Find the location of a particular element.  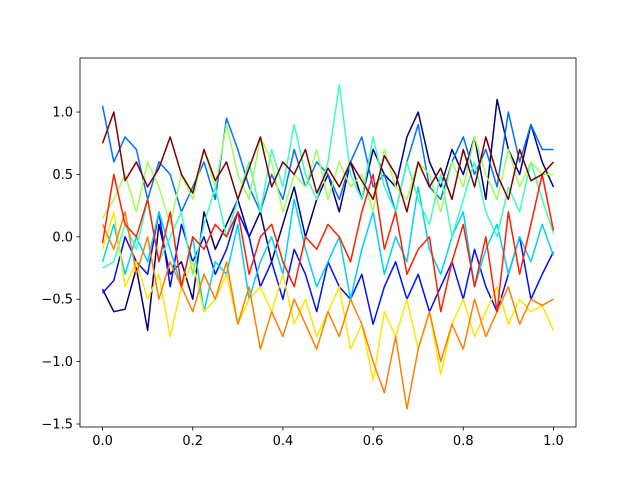

y-tick-label: 0.0 is located at coordinates (62, 237).